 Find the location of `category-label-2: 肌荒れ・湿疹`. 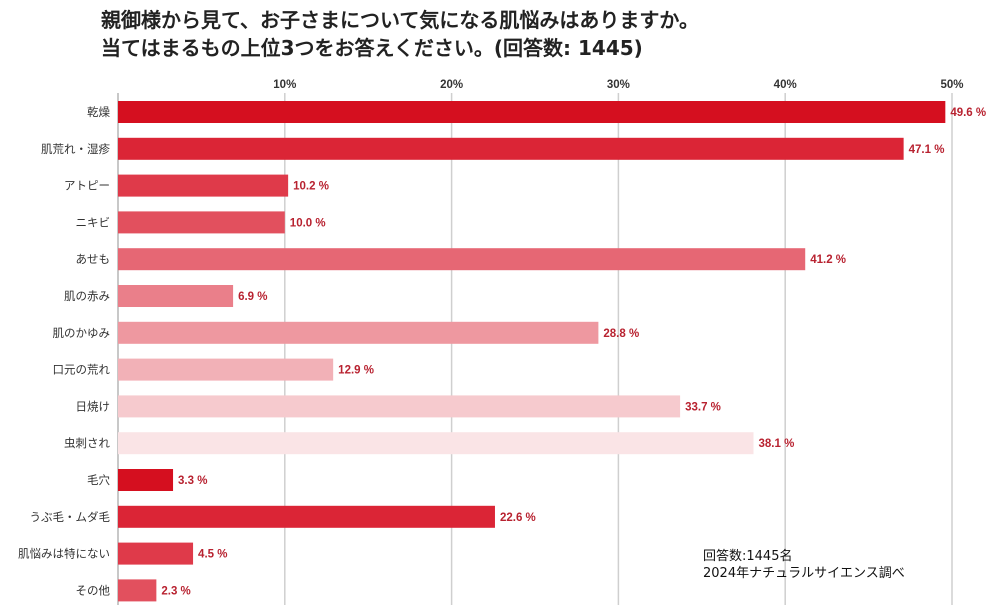

category-label-2: 肌荒れ・湿疹 is located at coordinates (75, 149).